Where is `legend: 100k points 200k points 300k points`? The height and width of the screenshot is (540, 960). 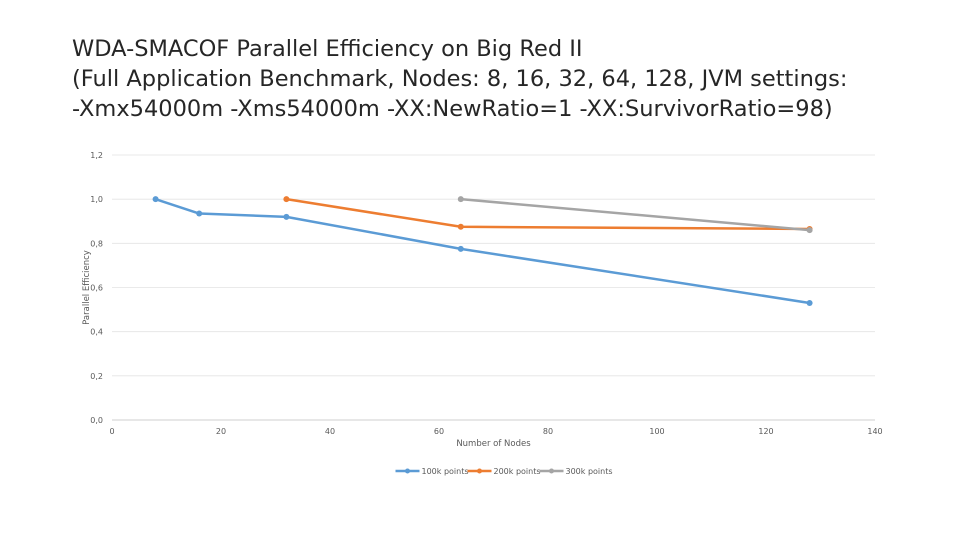 legend: 100k points 200k points 300k points is located at coordinates (504, 471).